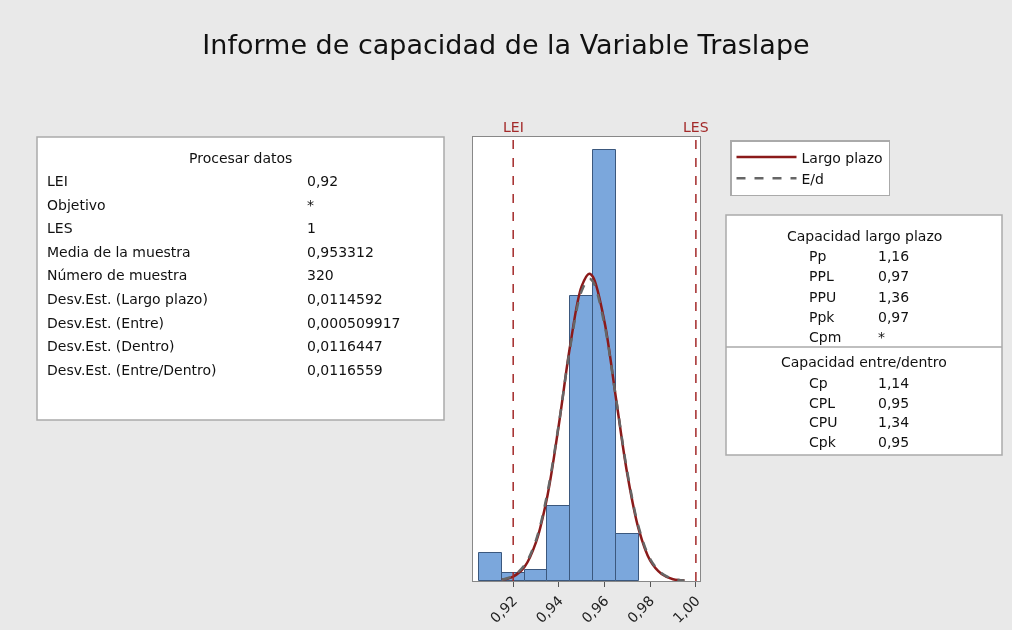  I want to click on text: 0,0116559, so click(345, 370).